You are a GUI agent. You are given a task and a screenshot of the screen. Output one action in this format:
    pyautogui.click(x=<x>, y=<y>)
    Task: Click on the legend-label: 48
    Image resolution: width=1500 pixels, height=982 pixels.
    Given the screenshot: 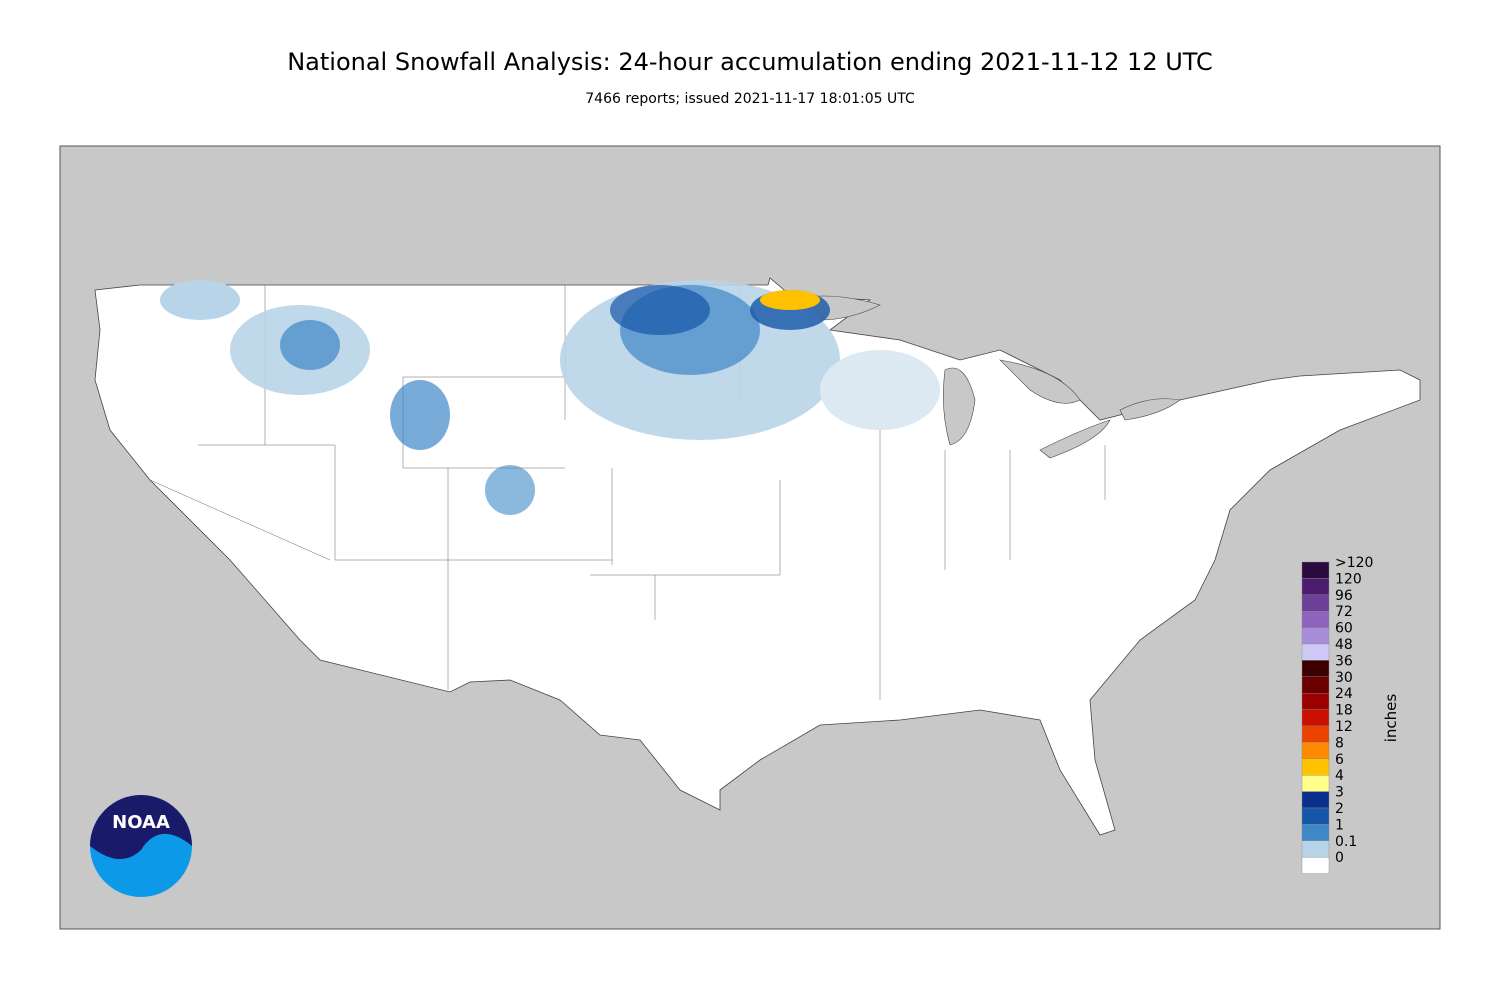 What is the action you would take?
    pyautogui.click(x=1344, y=645)
    